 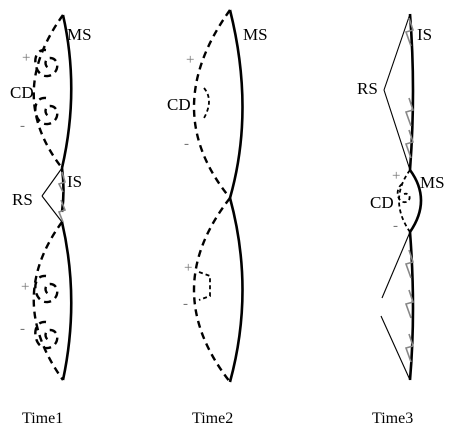 What do you see at coordinates (52, 209) in the screenshot?
I see `rs-line-lower` at bounding box center [52, 209].